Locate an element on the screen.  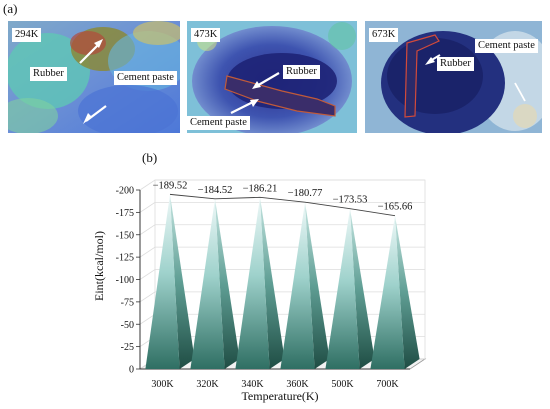
temperature-label-473k: 473K is located at coordinates (206, 35).